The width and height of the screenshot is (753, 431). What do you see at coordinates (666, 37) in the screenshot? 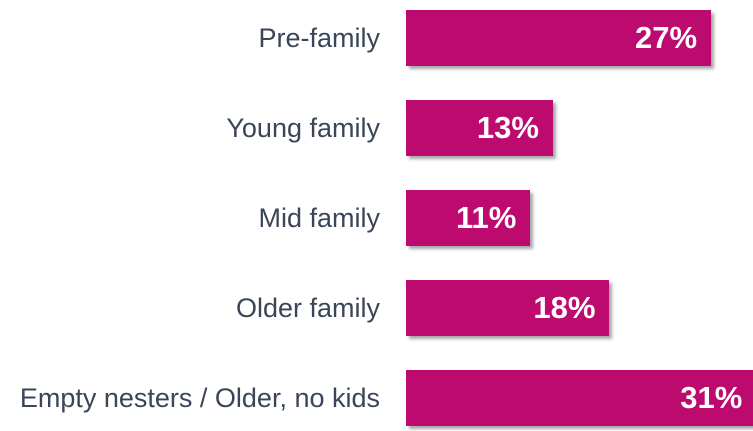
I see `value-label: 27%` at bounding box center [666, 37].